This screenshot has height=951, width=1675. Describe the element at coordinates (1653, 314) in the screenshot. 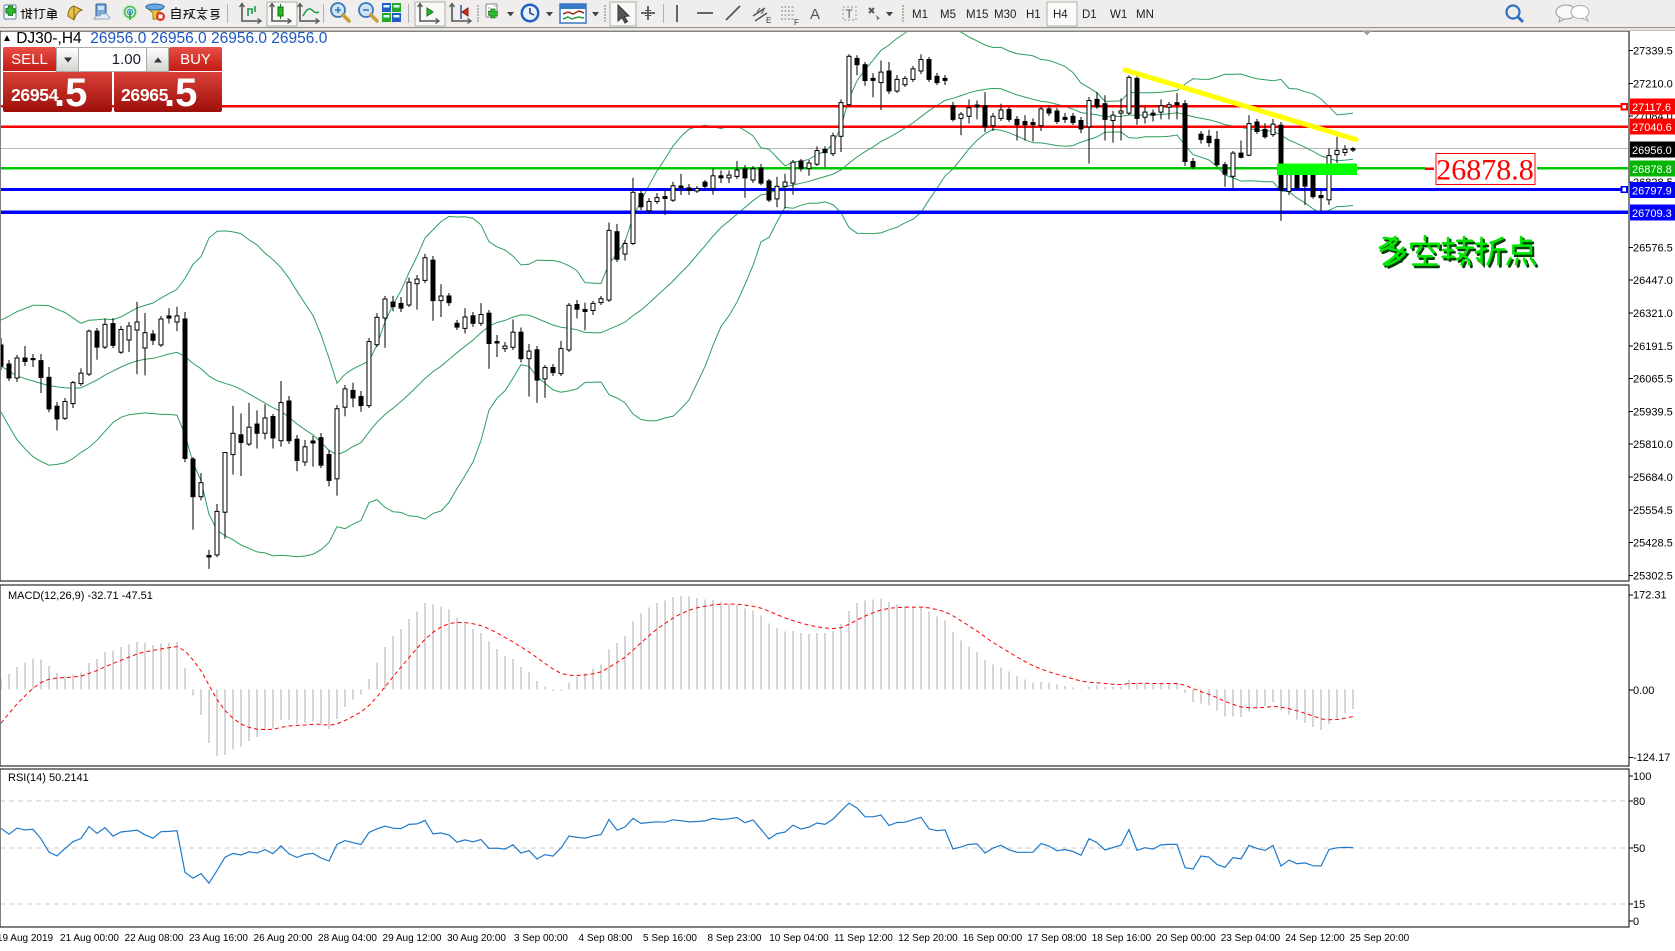

I see `svg-text: 26321.0` at that location.